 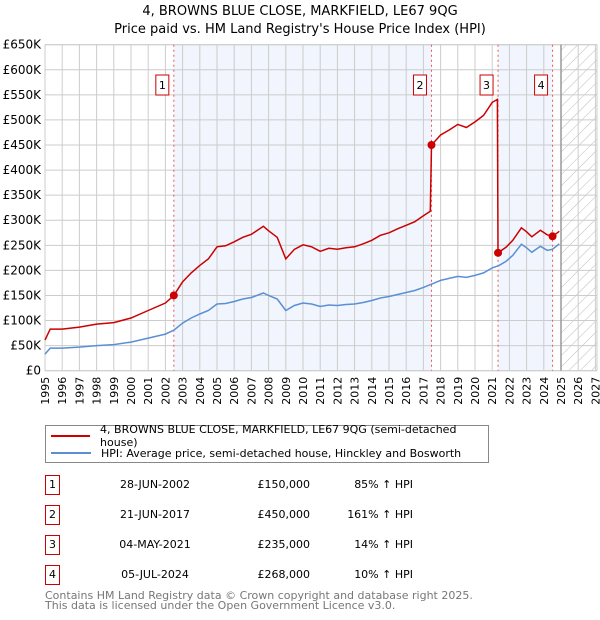 What do you see at coordinates (423, 391) in the screenshot?
I see `x-tick-label: 2017` at bounding box center [423, 391].